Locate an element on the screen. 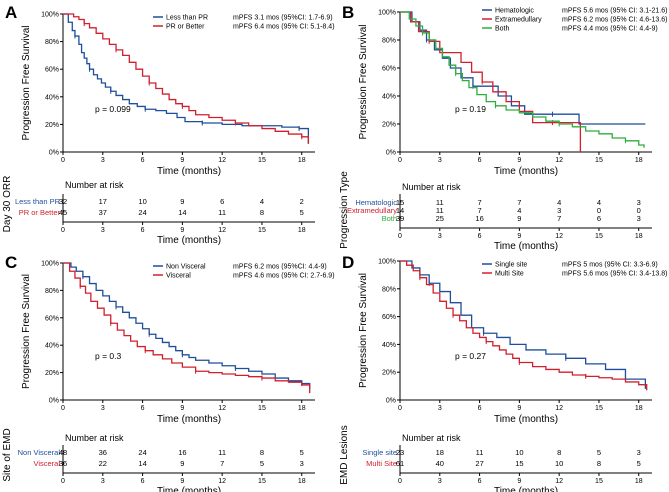 This screenshot has width=669, height=492. legend-mpfs: mPFS 6.2 mos (95%CI: 4.4-9) is located at coordinates (280, 267).